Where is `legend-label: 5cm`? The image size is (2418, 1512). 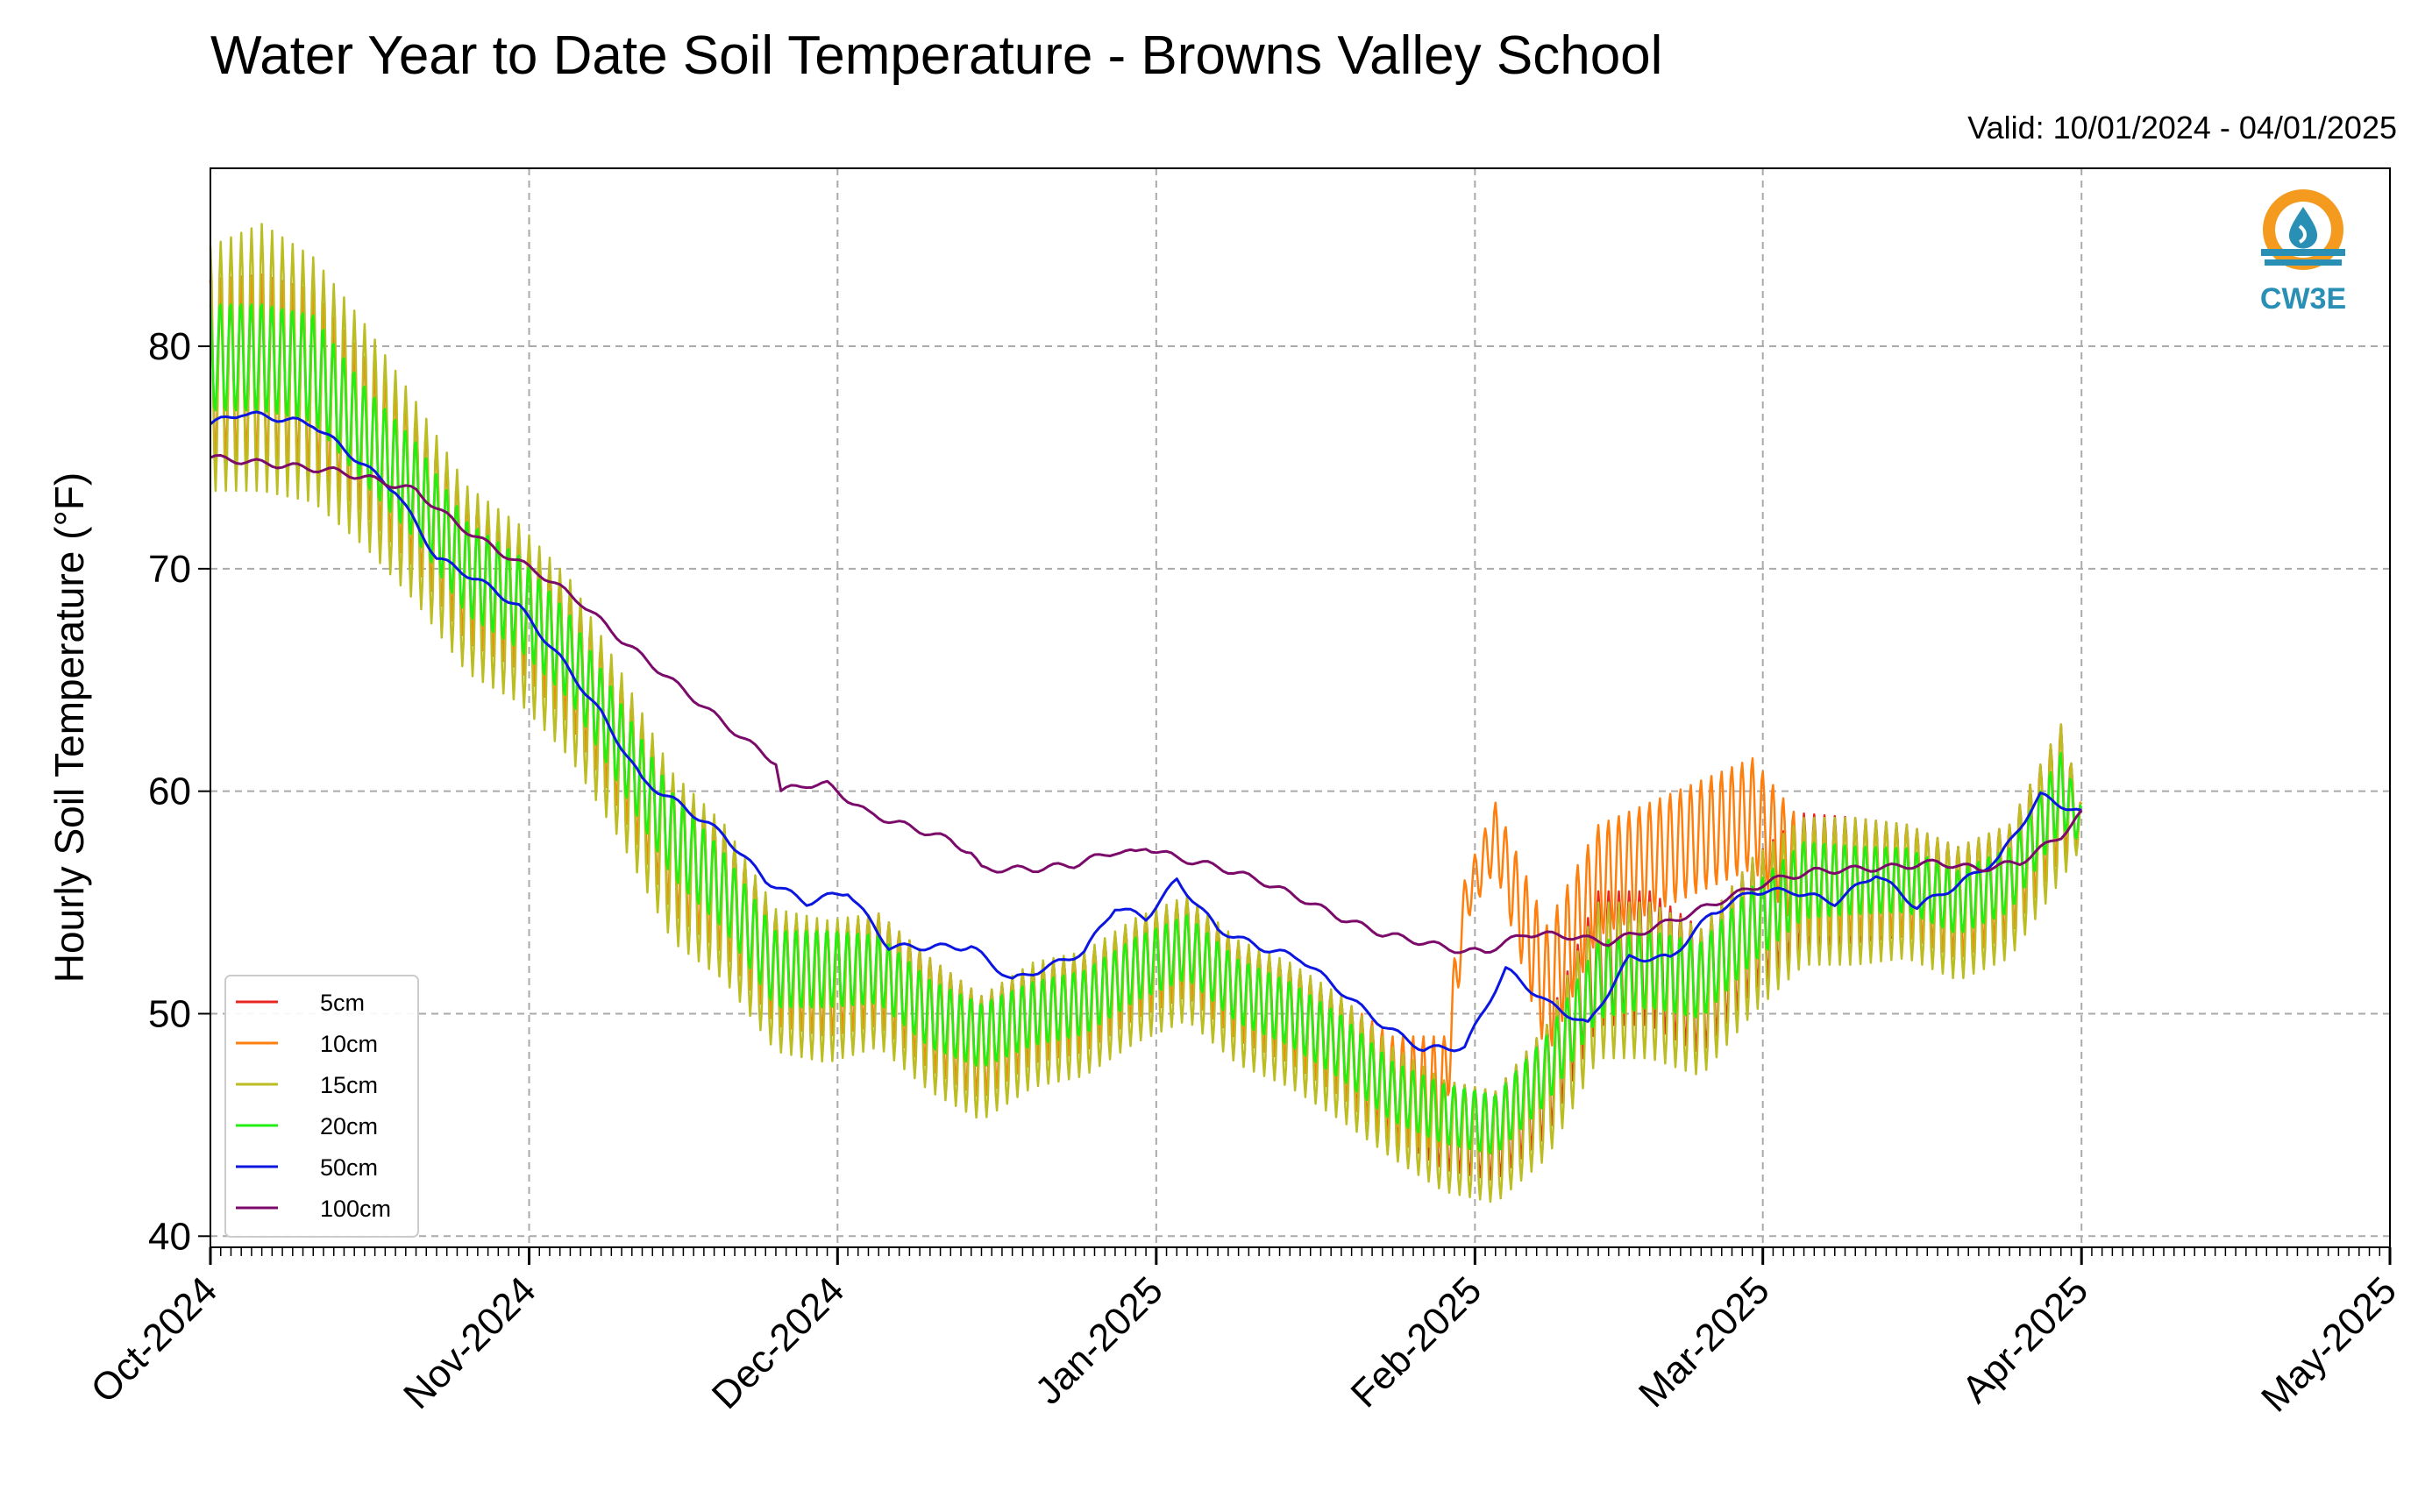
legend-label: 5cm is located at coordinates (342, 1003).